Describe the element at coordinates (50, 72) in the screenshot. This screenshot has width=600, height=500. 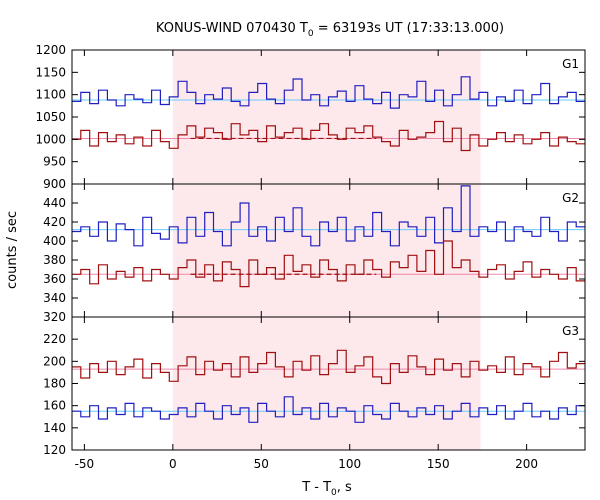
I see `y-tick-label: 1150` at that location.